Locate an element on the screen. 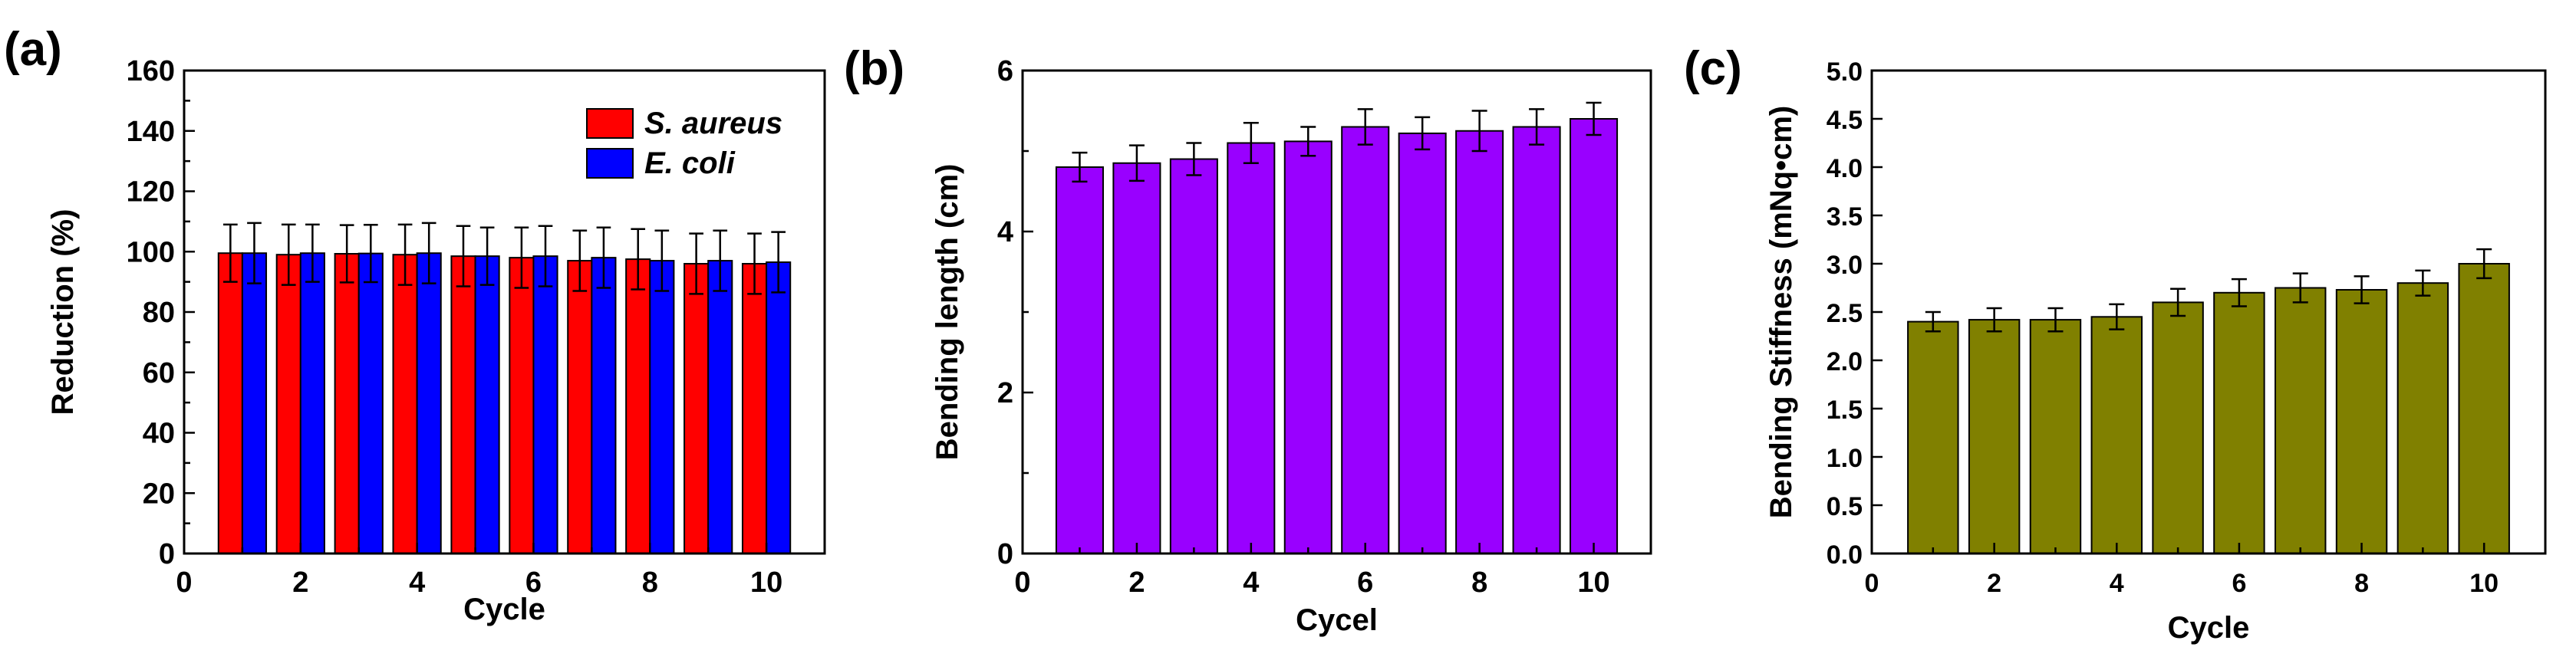 The width and height of the screenshot is (2576, 657). y-tick-label: 1.5 is located at coordinates (1845, 410).